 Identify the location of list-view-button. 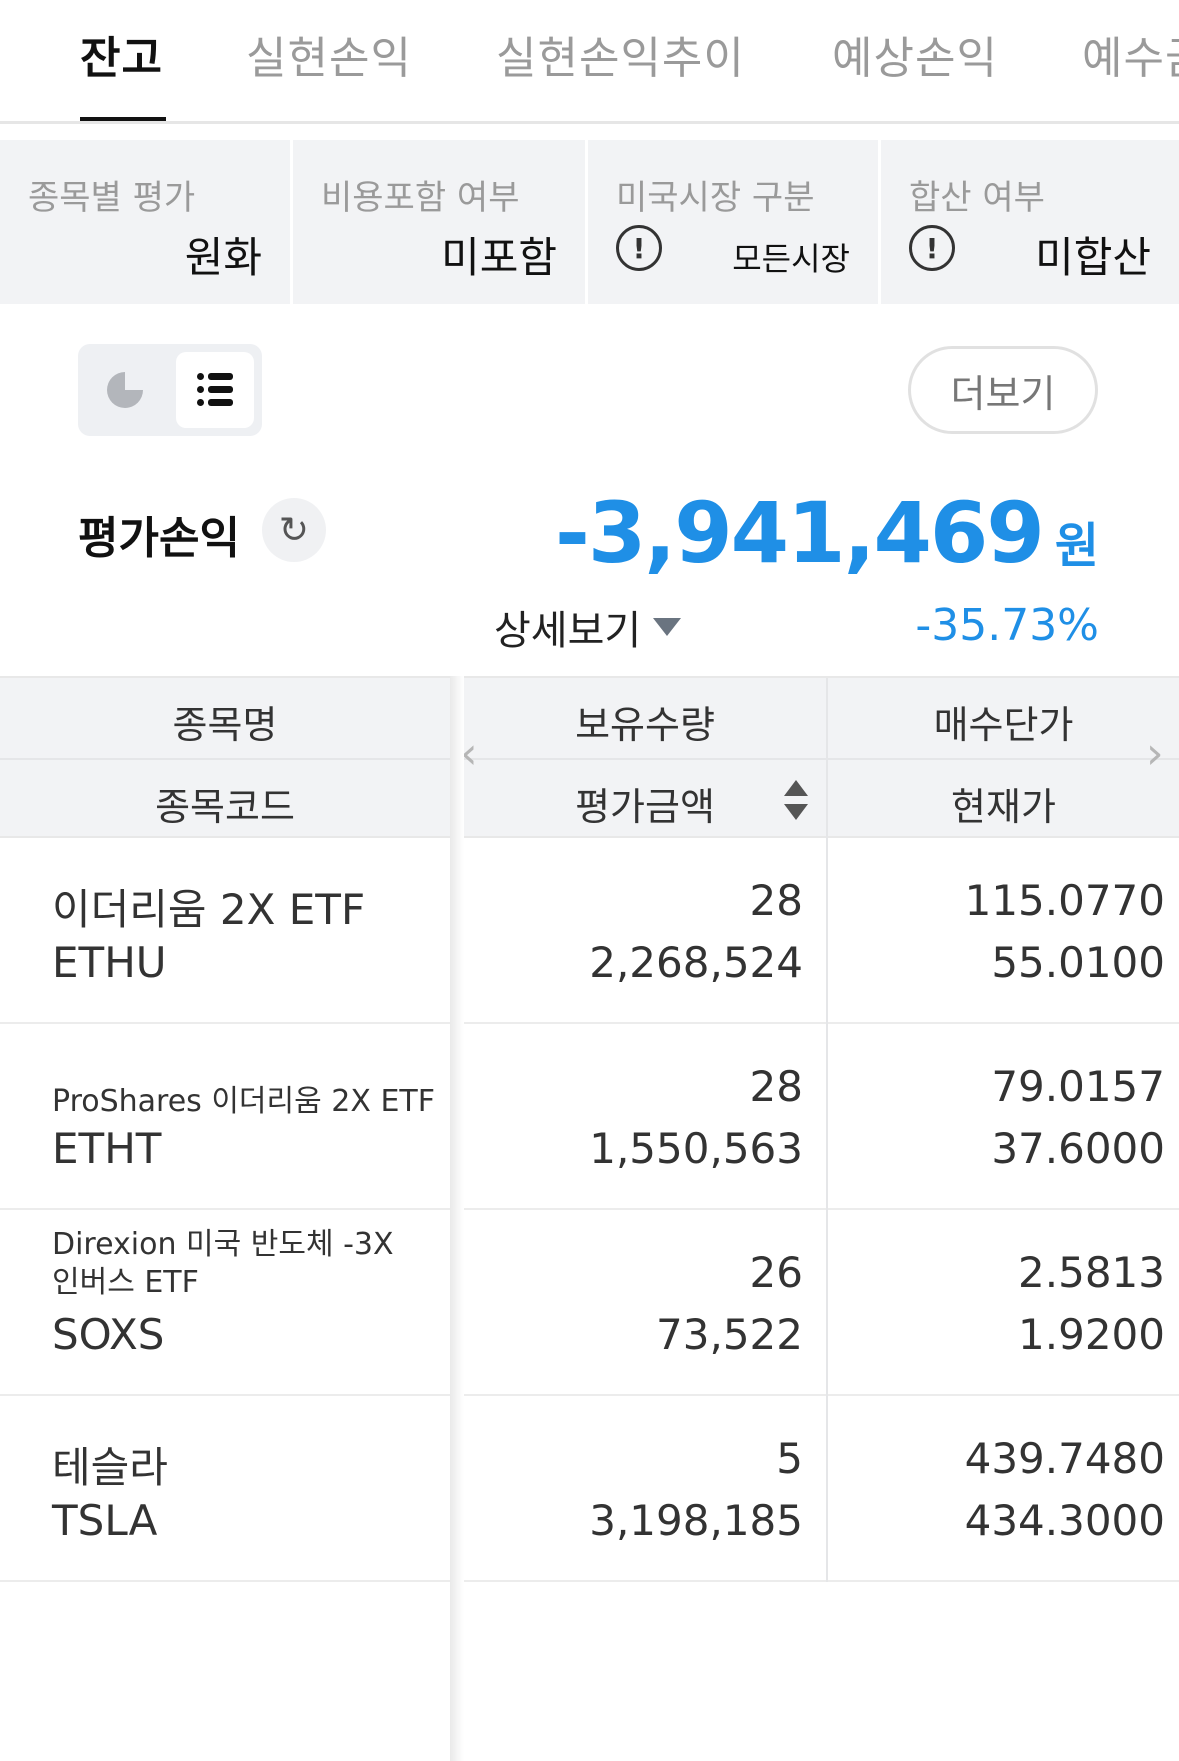
(215, 390).